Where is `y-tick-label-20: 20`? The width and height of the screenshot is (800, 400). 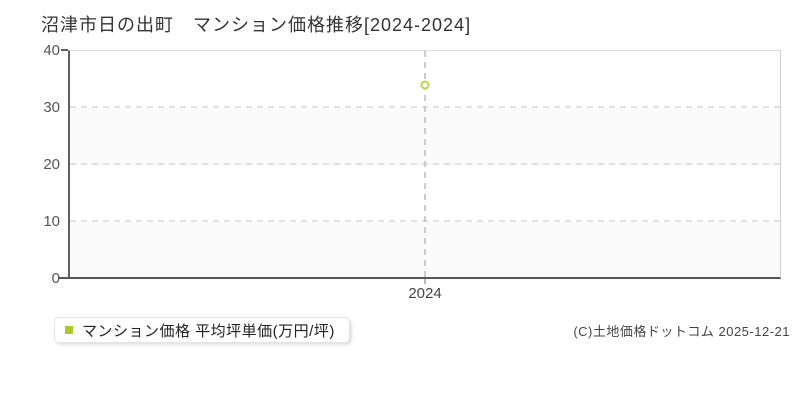
y-tick-label-20: 20 is located at coordinates (51, 164).